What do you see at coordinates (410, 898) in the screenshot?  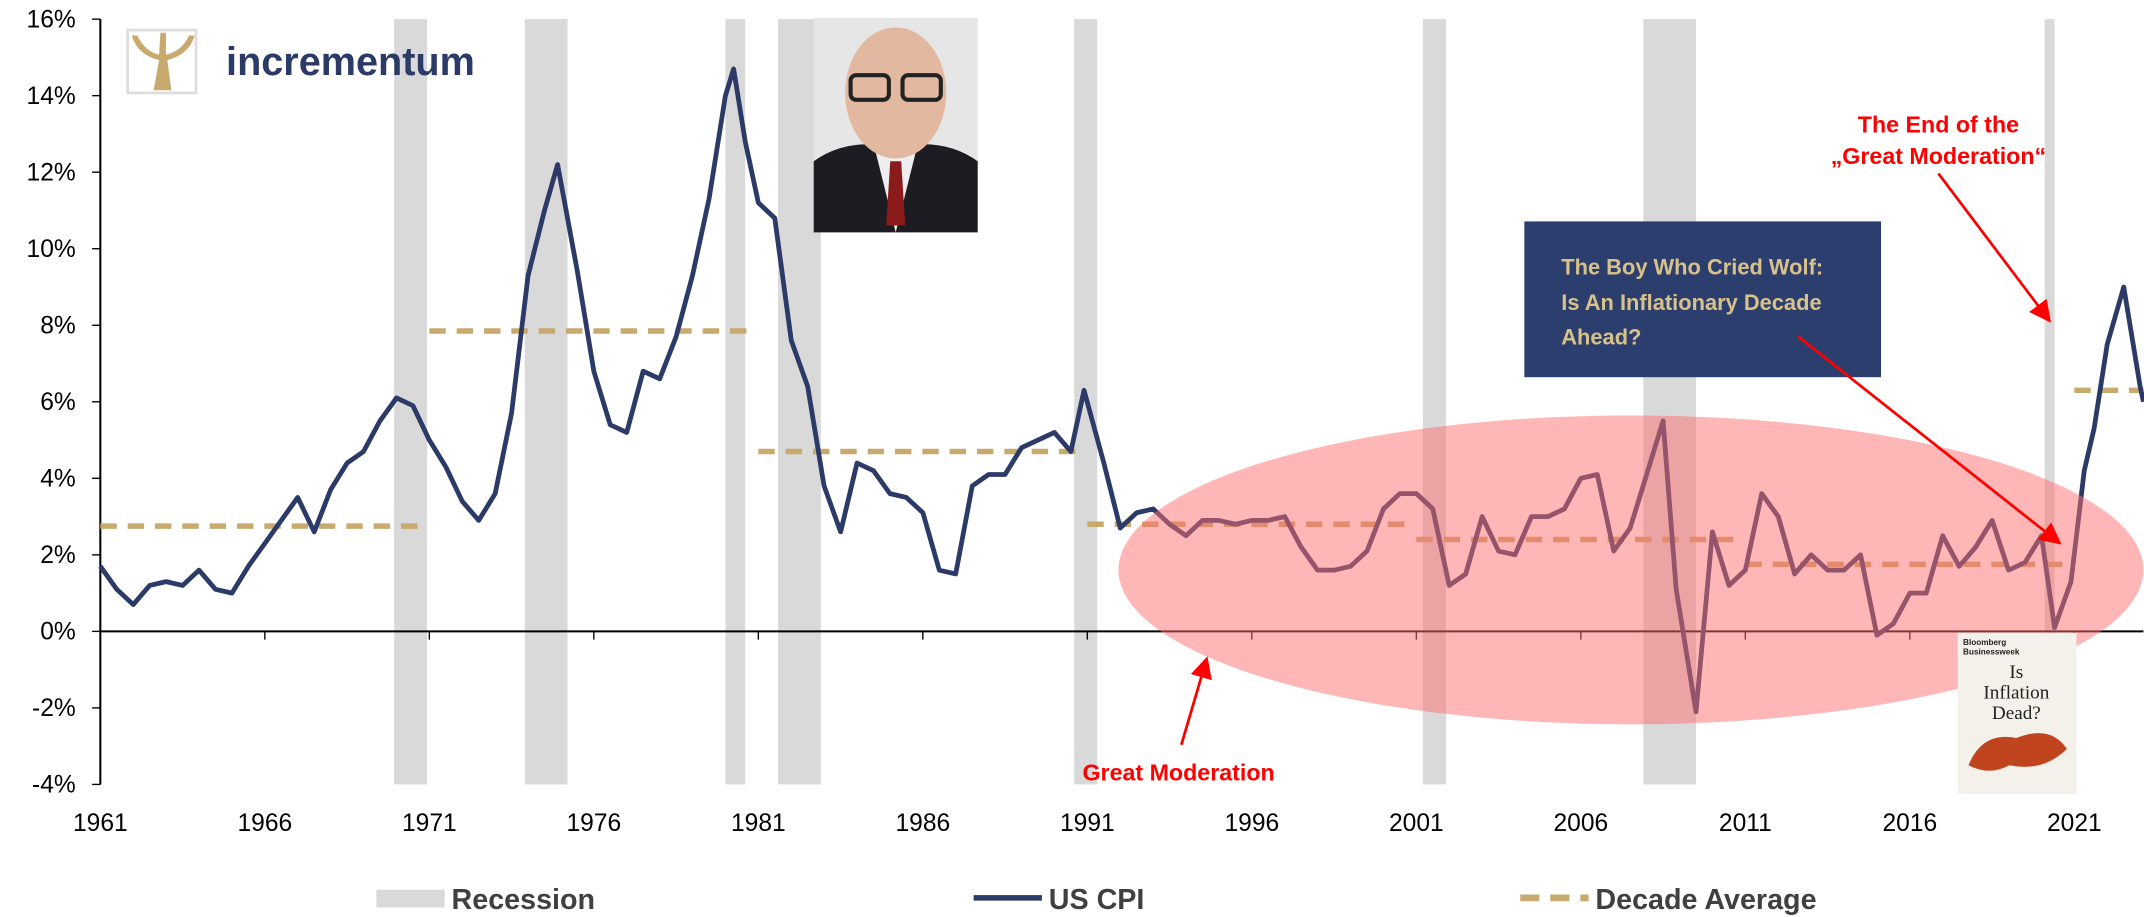 I see `legend-swatch` at bounding box center [410, 898].